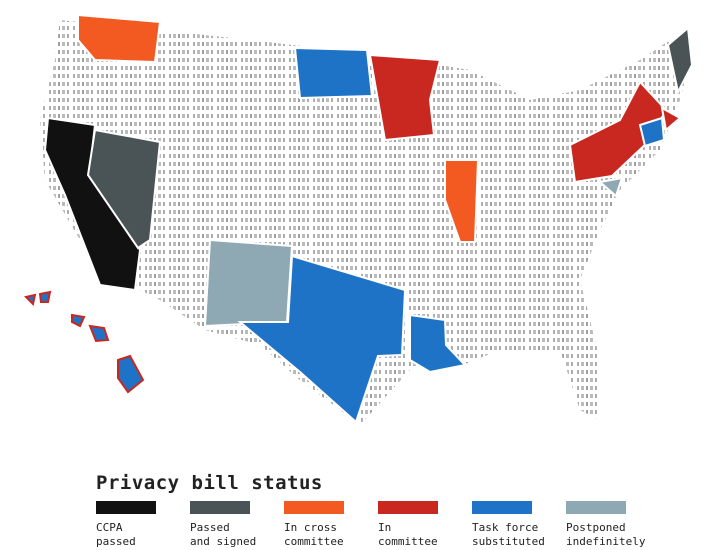  Describe the element at coordinates (508, 541) in the screenshot. I see `legend-label: substituted` at that location.